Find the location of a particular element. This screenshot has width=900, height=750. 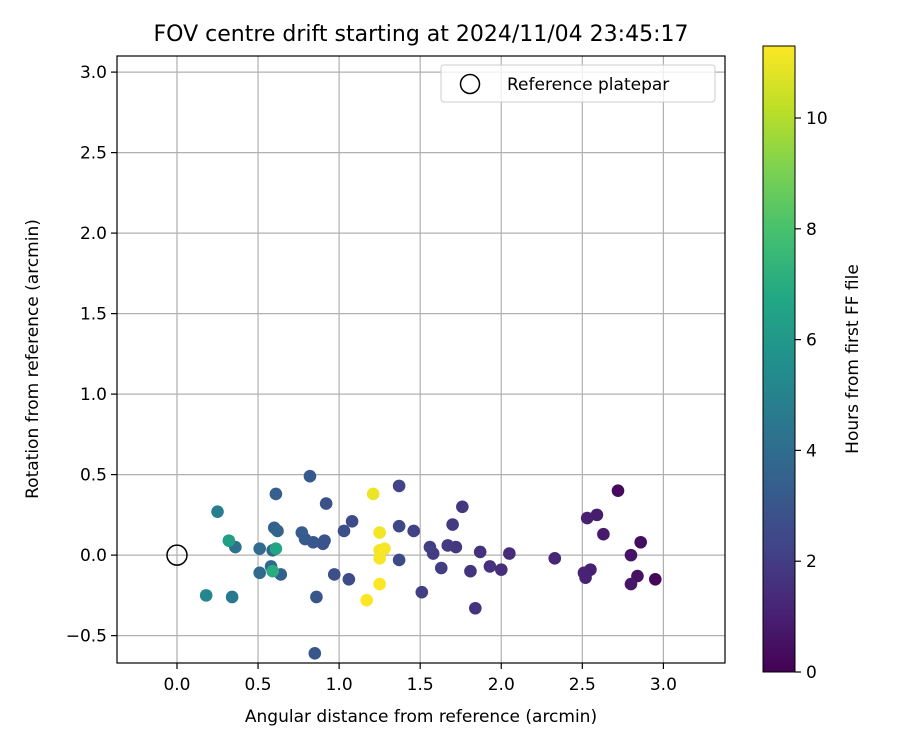

colorbar-gradient is located at coordinates (779, 359).